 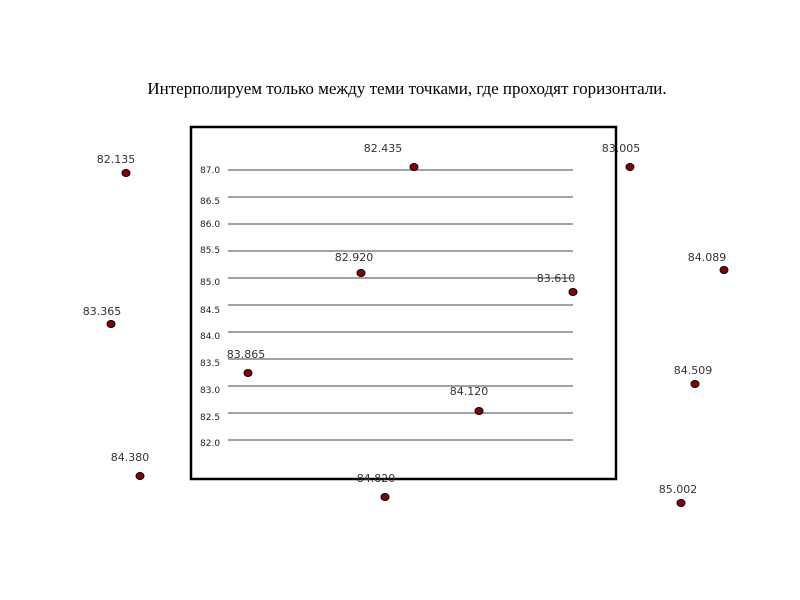 What do you see at coordinates (707, 257) in the screenshot?
I see `point-label: 84.089` at bounding box center [707, 257].